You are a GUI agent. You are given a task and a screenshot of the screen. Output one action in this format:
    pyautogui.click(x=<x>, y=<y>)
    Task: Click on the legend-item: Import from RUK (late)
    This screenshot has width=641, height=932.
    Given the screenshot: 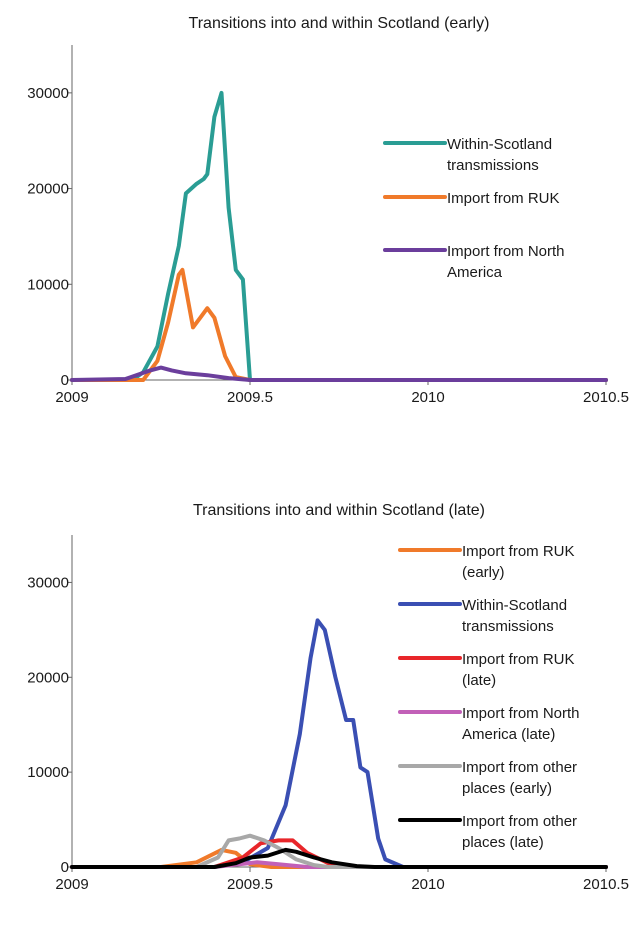 What is the action you would take?
    pyautogui.click(x=486, y=670)
    